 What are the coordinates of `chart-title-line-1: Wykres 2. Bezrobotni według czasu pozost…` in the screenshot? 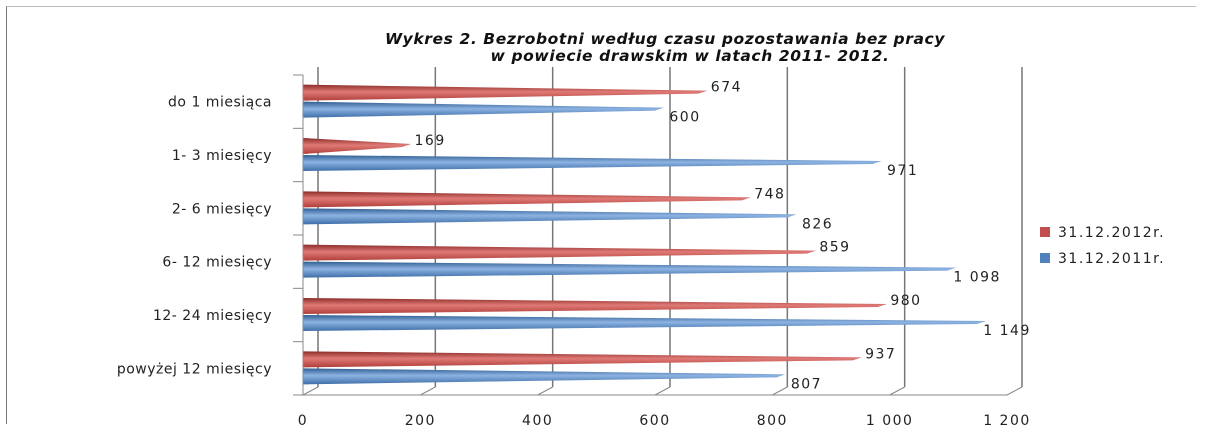 It's located at (665, 39).